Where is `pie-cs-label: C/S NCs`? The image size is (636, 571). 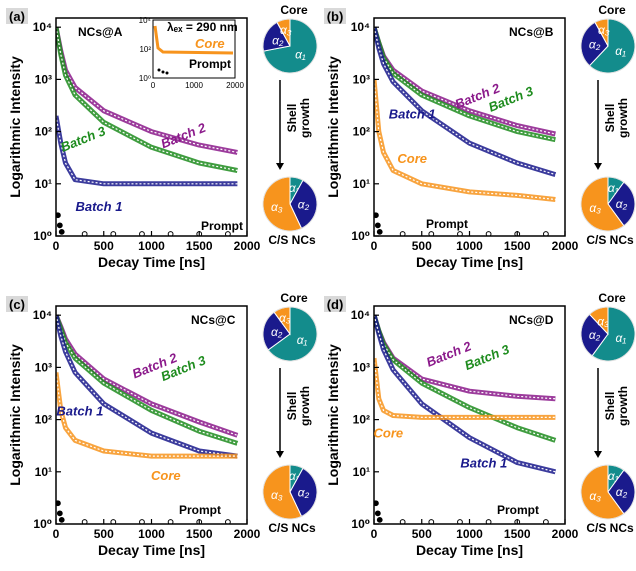 pie-cs-label: C/S NCs is located at coordinates (292, 528).